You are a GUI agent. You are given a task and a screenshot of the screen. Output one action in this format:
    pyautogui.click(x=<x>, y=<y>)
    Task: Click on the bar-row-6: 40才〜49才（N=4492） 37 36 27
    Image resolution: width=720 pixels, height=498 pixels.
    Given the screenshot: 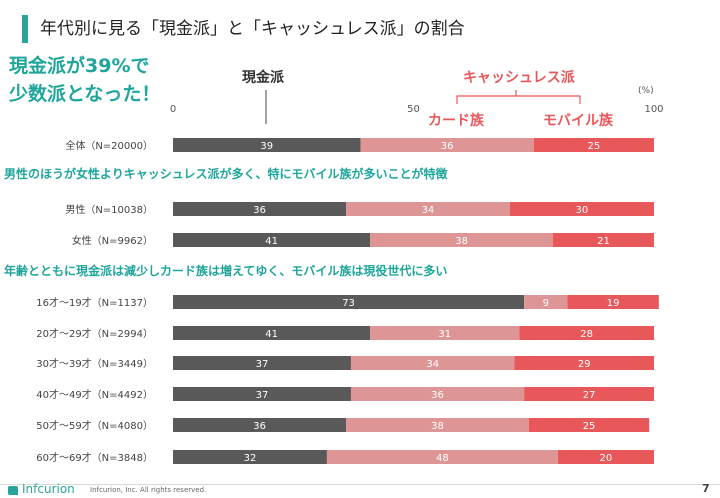 What is the action you would take?
    pyautogui.click(x=345, y=394)
    